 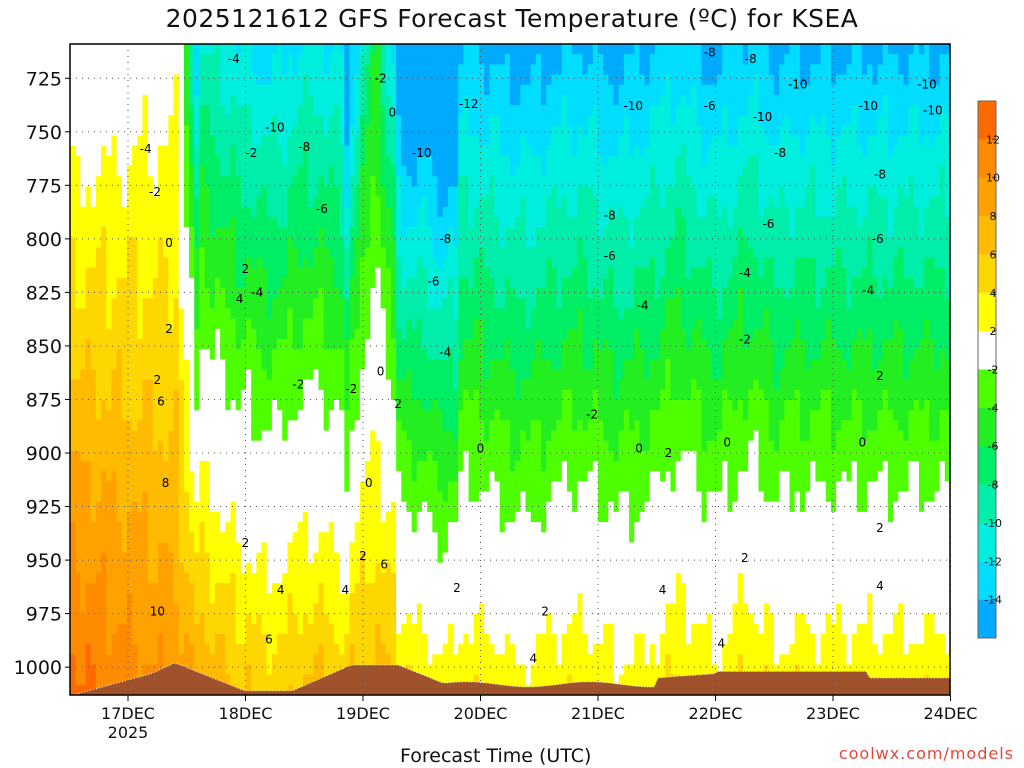 What do you see at coordinates (44, 400) in the screenshot?
I see `y-tick-label: 875` at bounding box center [44, 400].